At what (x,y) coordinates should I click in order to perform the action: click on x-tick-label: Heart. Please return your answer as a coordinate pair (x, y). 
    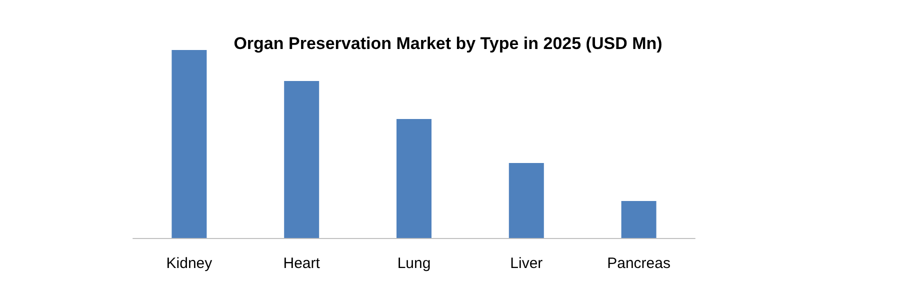
    Looking at the image, I should click on (302, 263).